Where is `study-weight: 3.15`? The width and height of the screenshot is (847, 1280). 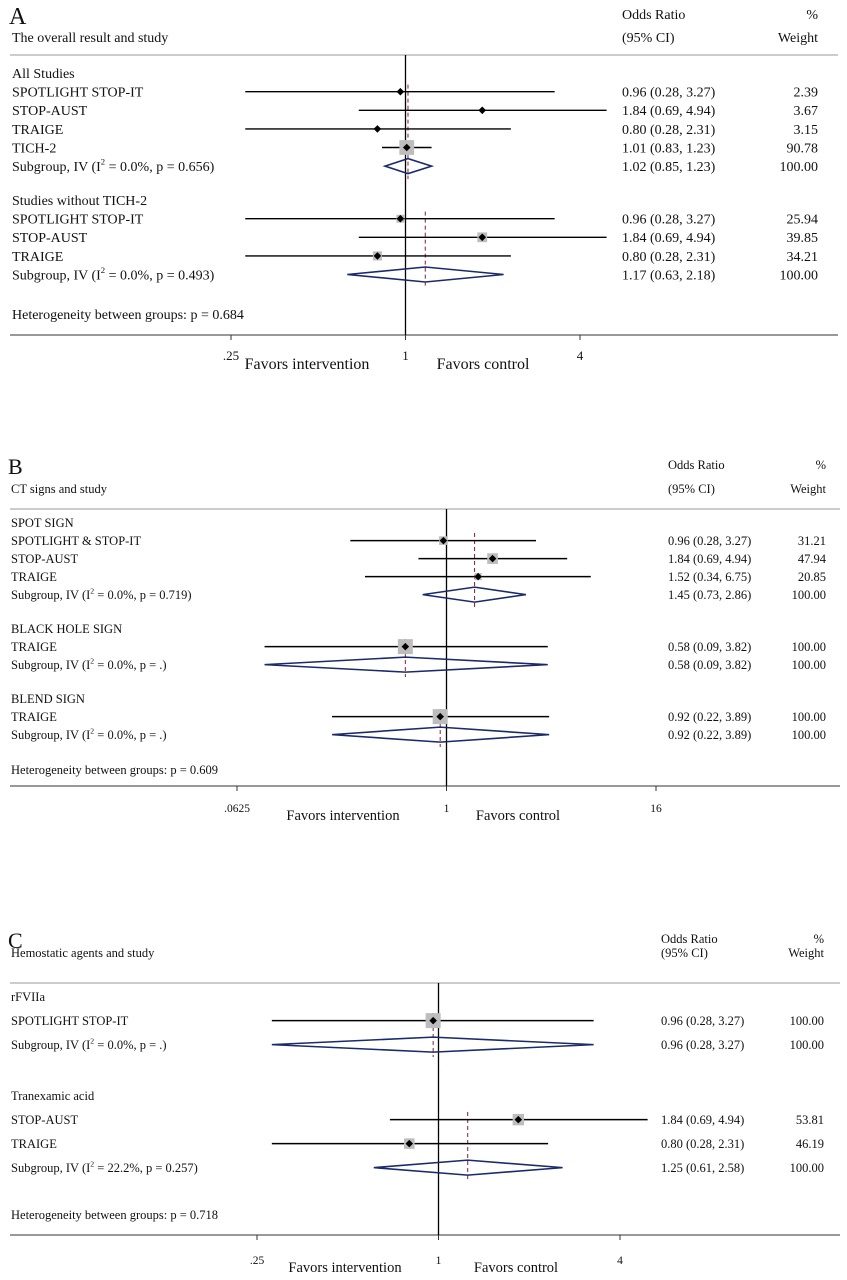
study-weight: 3.15 is located at coordinates (806, 130).